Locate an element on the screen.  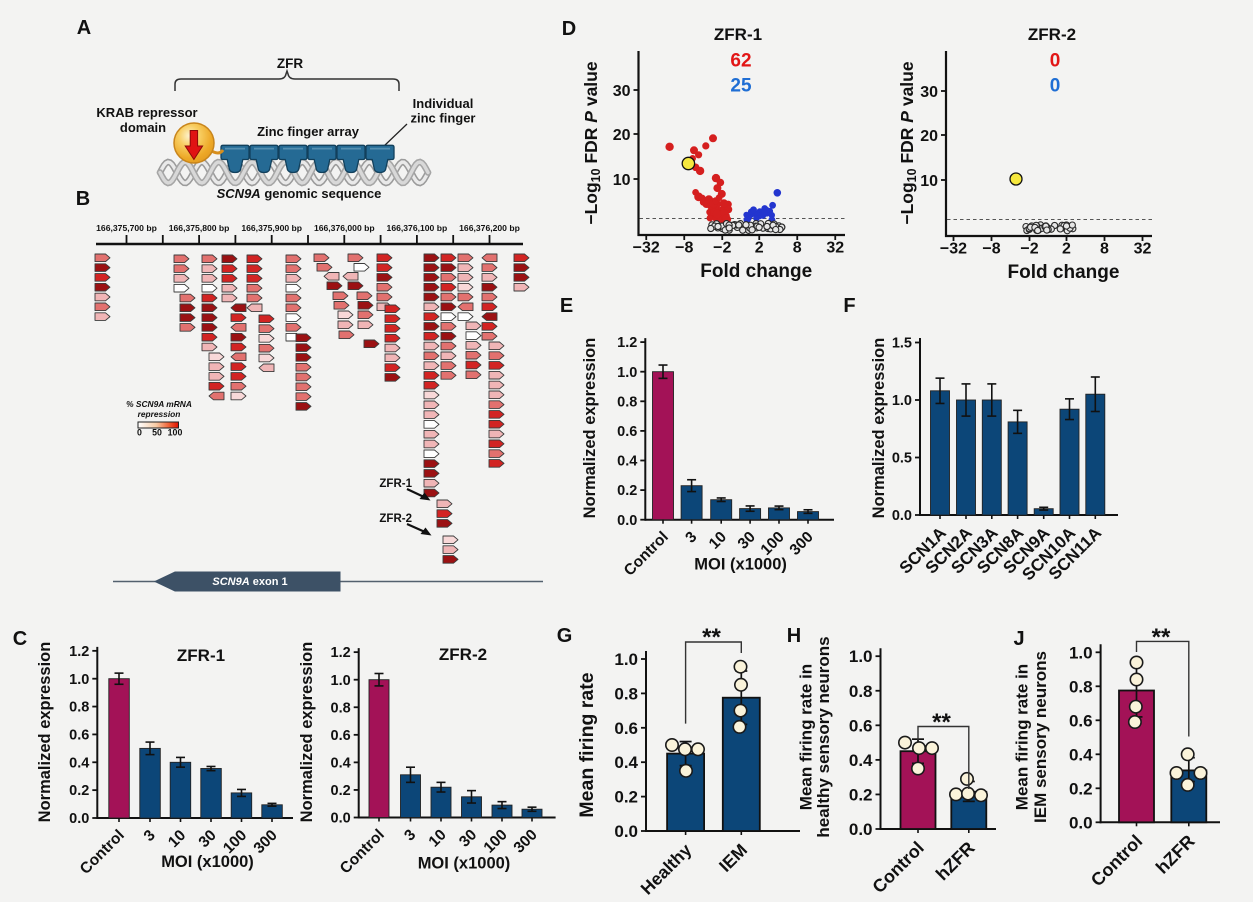
svg-text: 62 is located at coordinates (740, 61).